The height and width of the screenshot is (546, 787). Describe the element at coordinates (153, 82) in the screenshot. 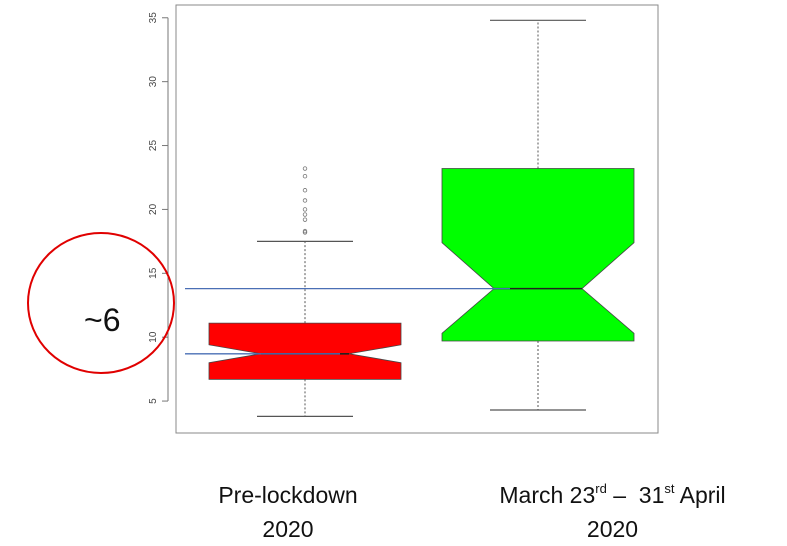

I see `y-tick-label: 30` at that location.